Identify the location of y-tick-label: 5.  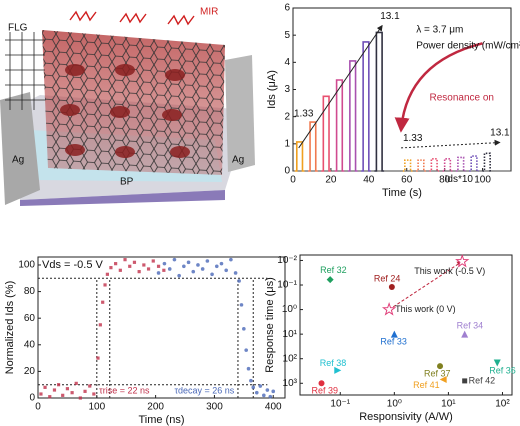
(287, 35).